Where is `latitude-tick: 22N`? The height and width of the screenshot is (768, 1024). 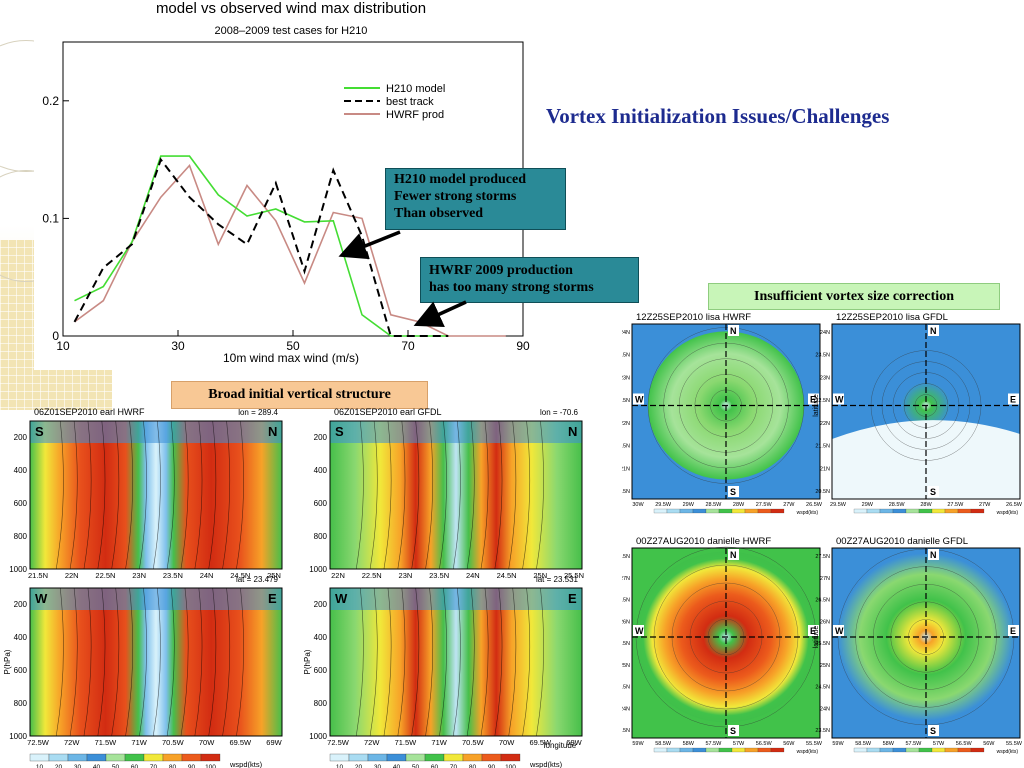 latitude-tick: 22N is located at coordinates (626, 424).